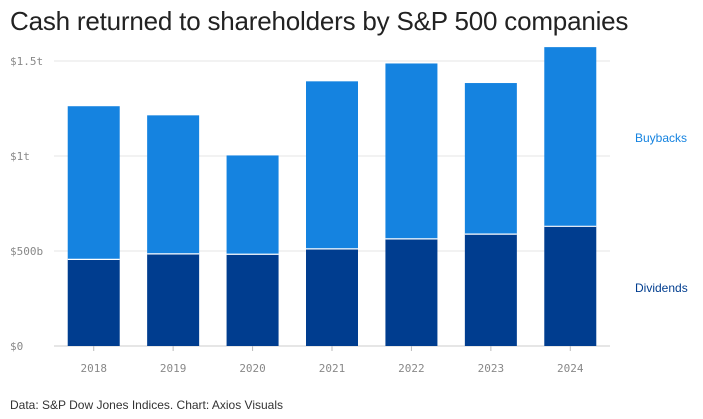 The height and width of the screenshot is (419, 703). What do you see at coordinates (570, 286) in the screenshot?
I see `bar-dividends-2024` at bounding box center [570, 286].